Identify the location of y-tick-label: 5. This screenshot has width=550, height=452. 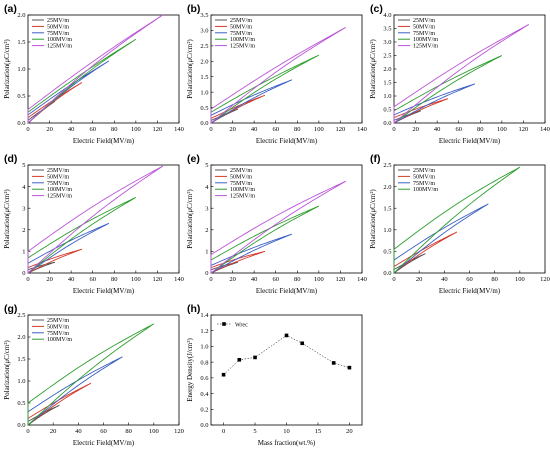
(23, 165).